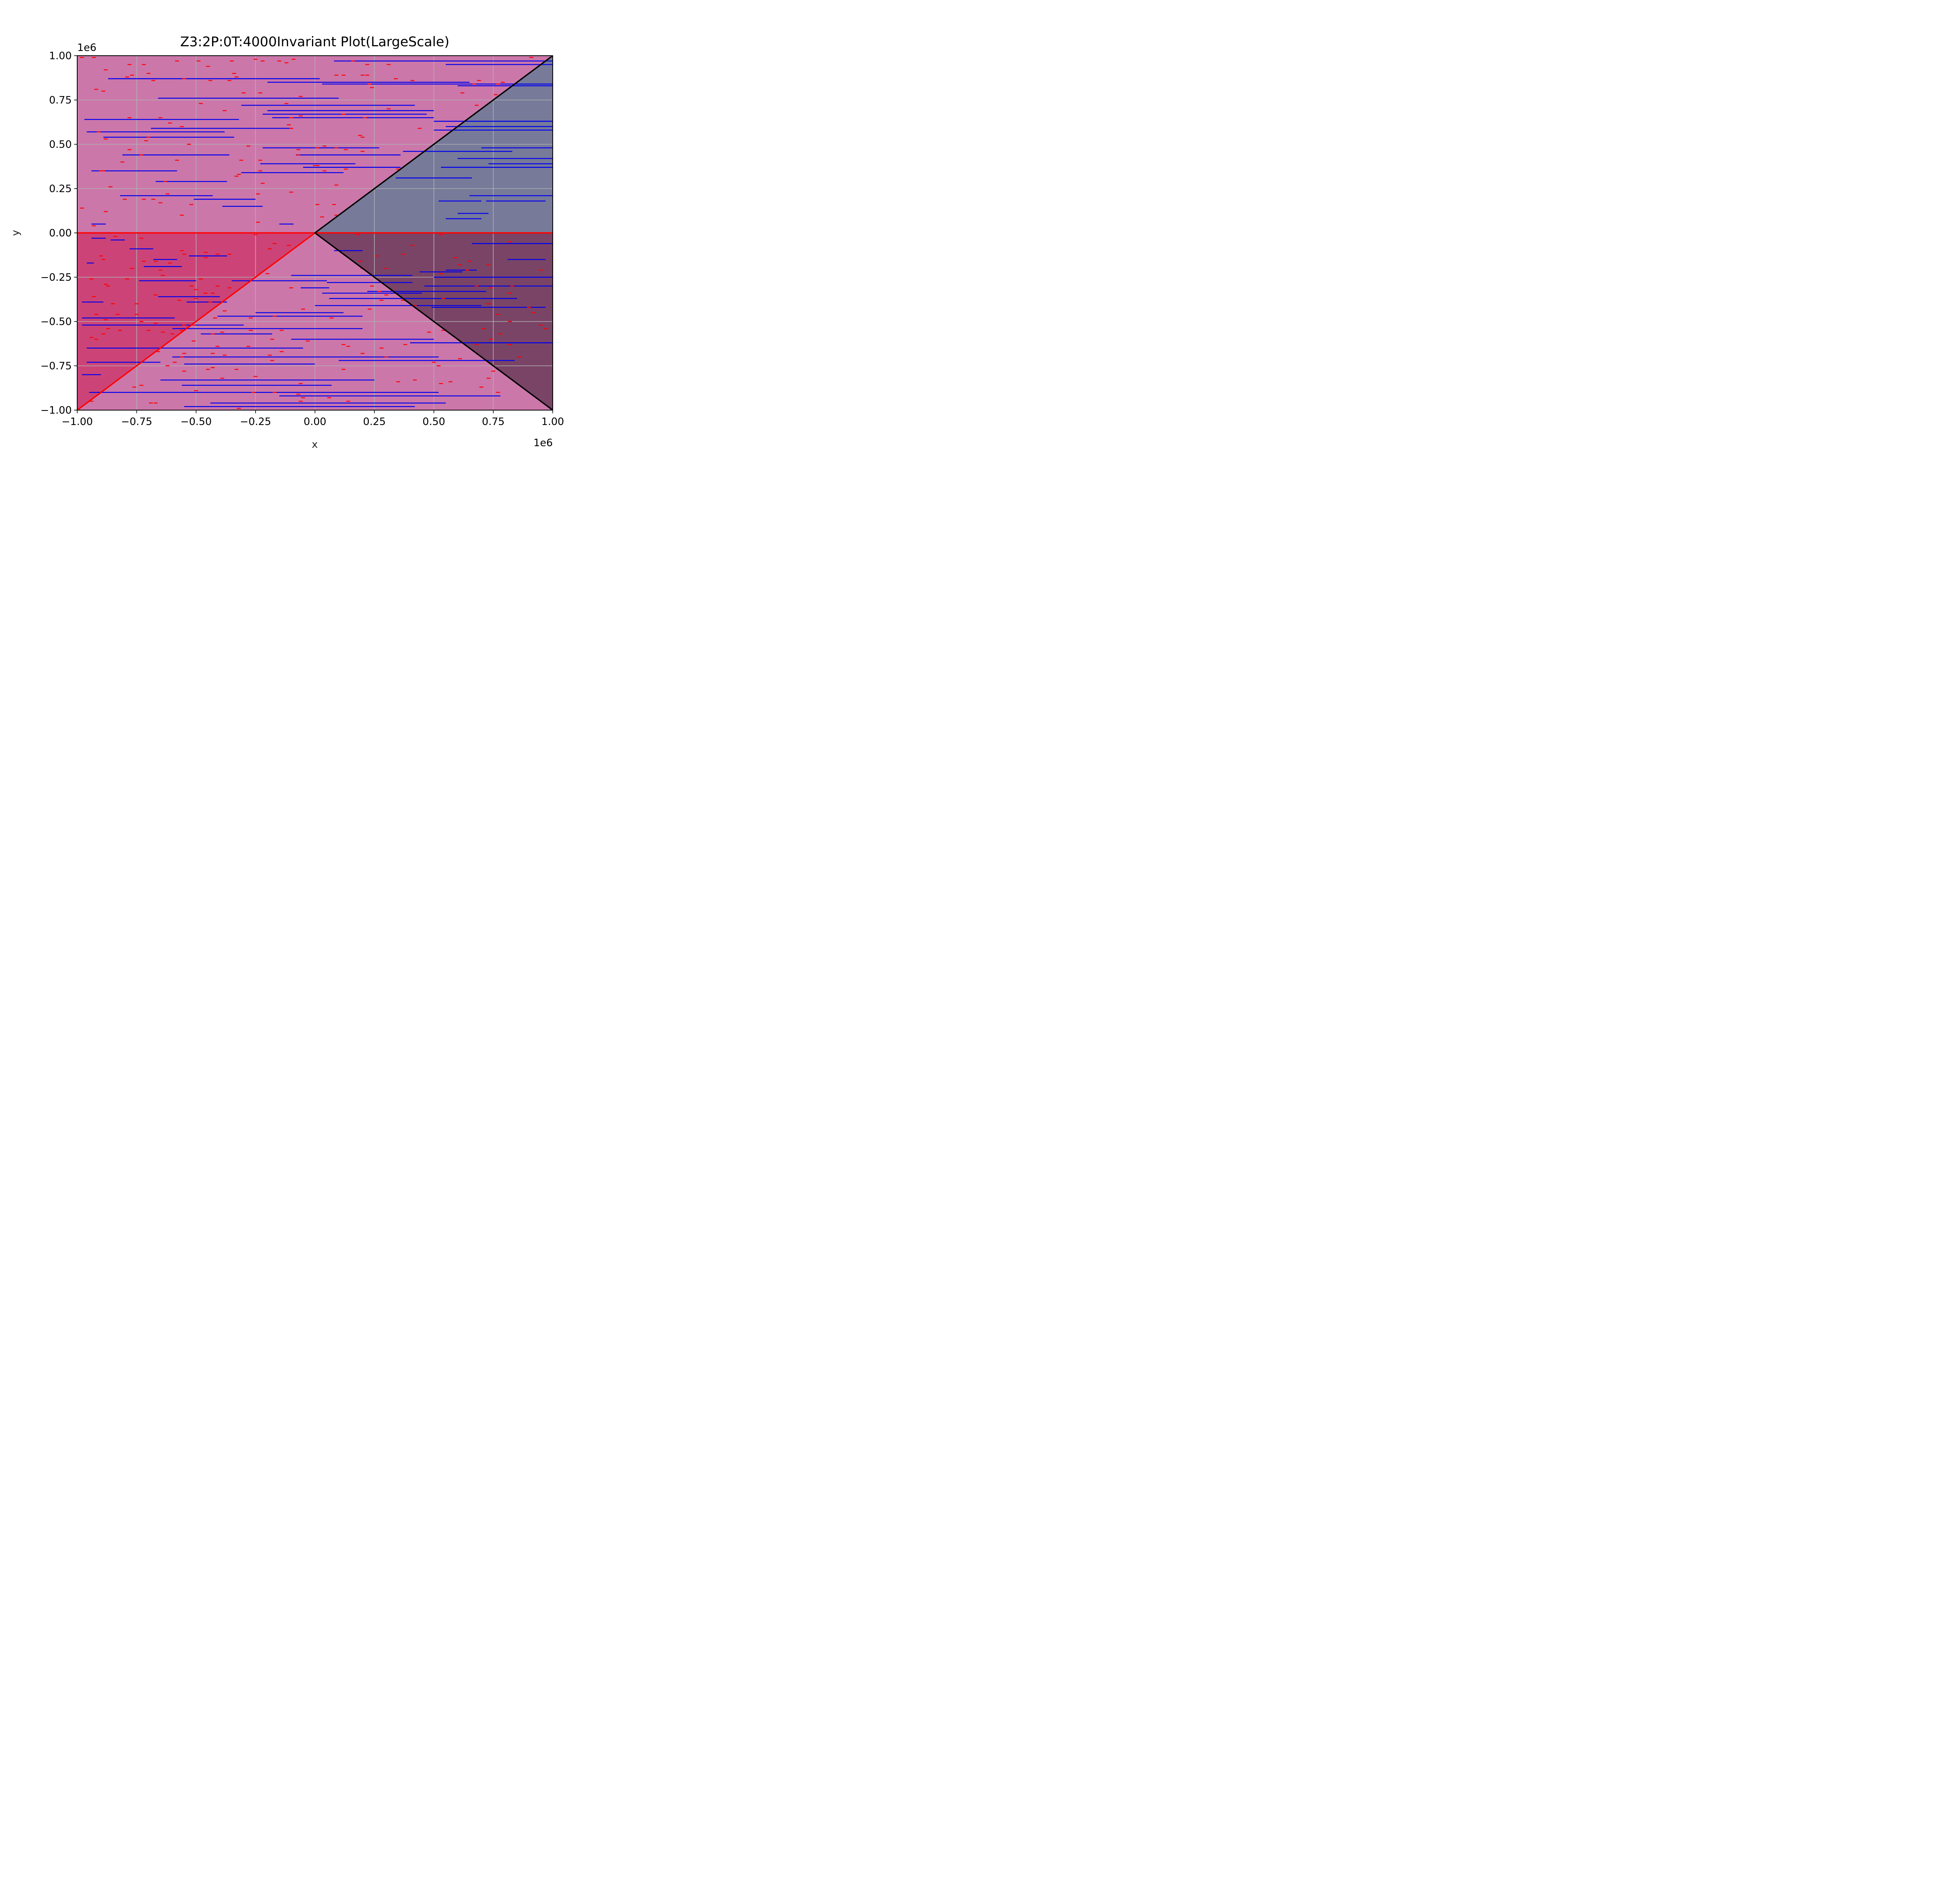 This screenshot has height=1882, width=1960. Describe the element at coordinates (136, 422) in the screenshot. I see `x-tick-label: −0.75` at that location.